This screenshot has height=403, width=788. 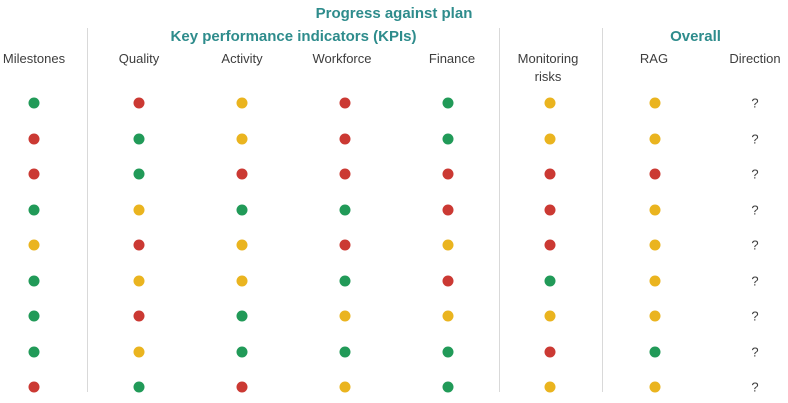 What do you see at coordinates (139, 58) in the screenshot?
I see `column-header-quality: Quality` at bounding box center [139, 58].